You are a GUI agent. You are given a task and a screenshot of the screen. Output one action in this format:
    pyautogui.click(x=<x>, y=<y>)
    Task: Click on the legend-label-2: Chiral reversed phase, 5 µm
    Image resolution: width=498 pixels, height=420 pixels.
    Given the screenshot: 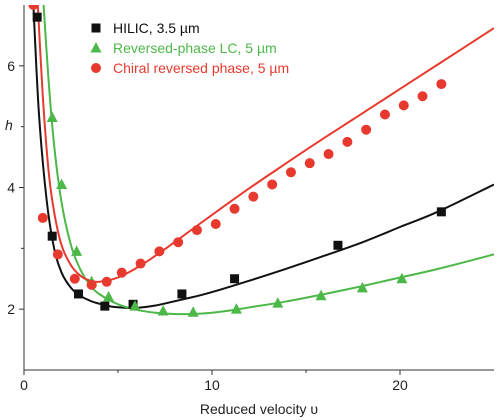 What is the action you would take?
    pyautogui.click(x=201, y=68)
    